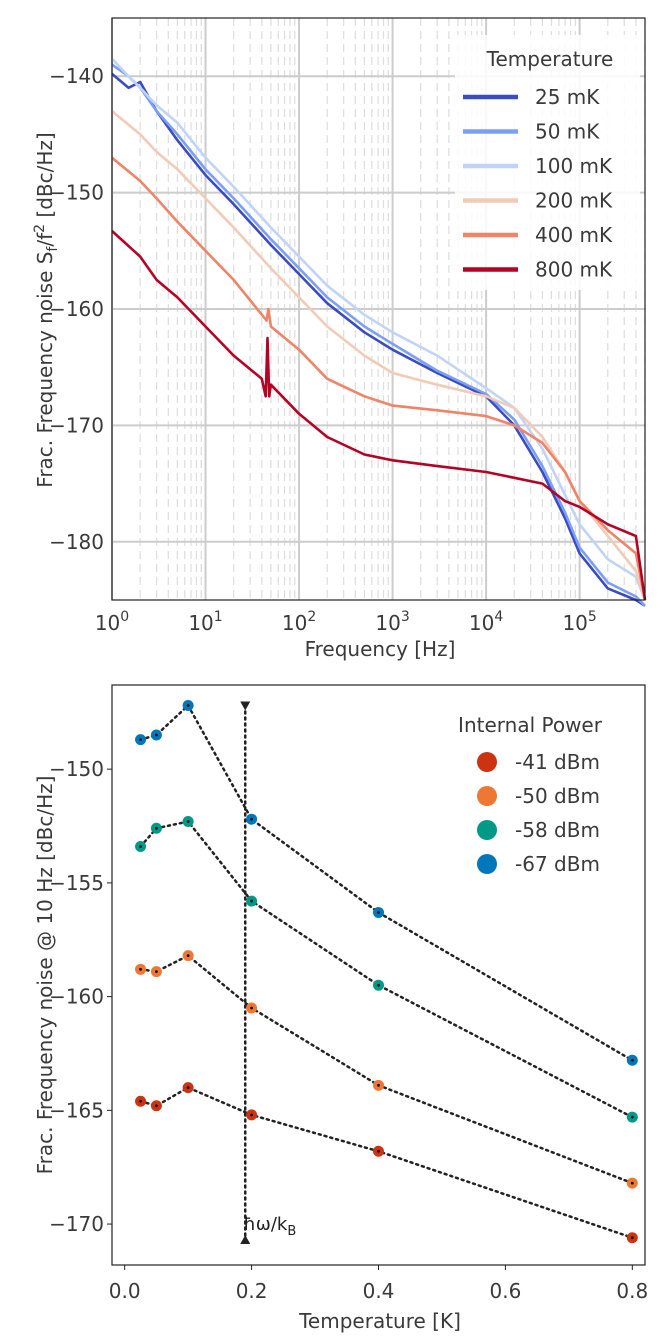  Describe the element at coordinates (311, 617) in the screenshot. I see `top-x-tick-exp: 2` at that location.